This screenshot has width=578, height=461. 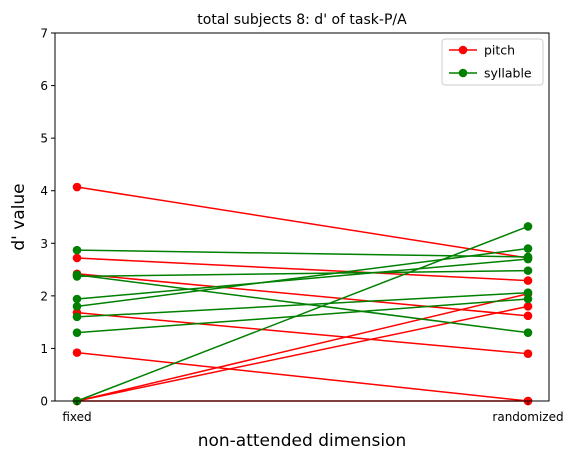 I want to click on y-tick-label: 2, so click(x=44, y=296).